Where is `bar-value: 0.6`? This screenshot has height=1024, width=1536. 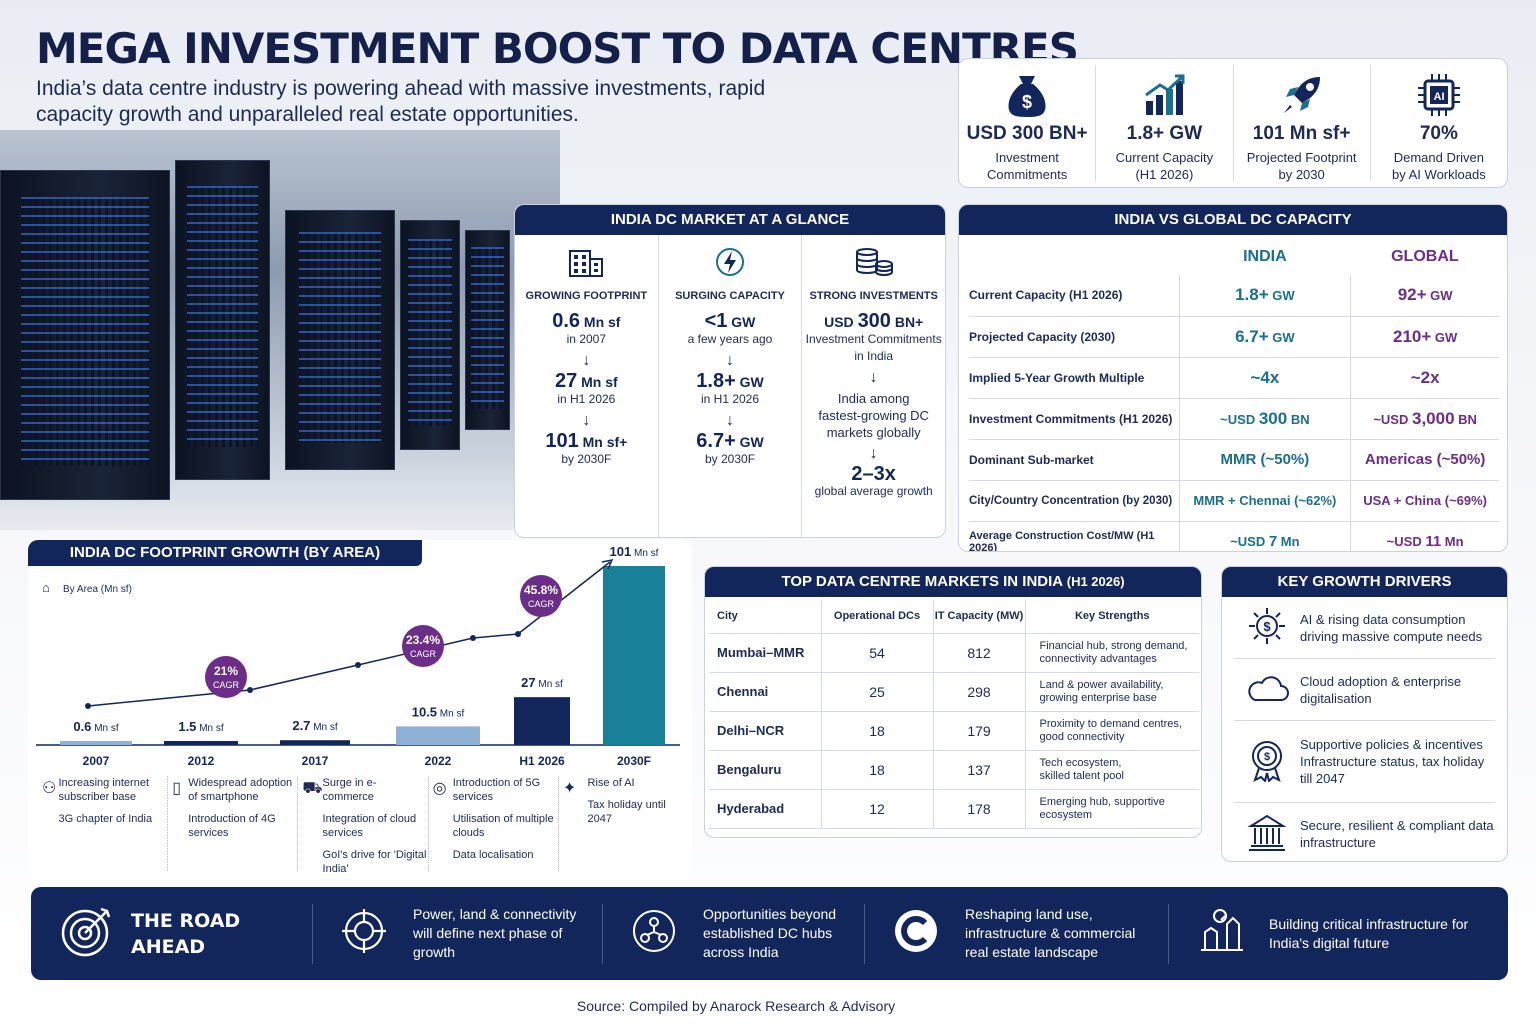 bar-value: 0.6 is located at coordinates (82, 726).